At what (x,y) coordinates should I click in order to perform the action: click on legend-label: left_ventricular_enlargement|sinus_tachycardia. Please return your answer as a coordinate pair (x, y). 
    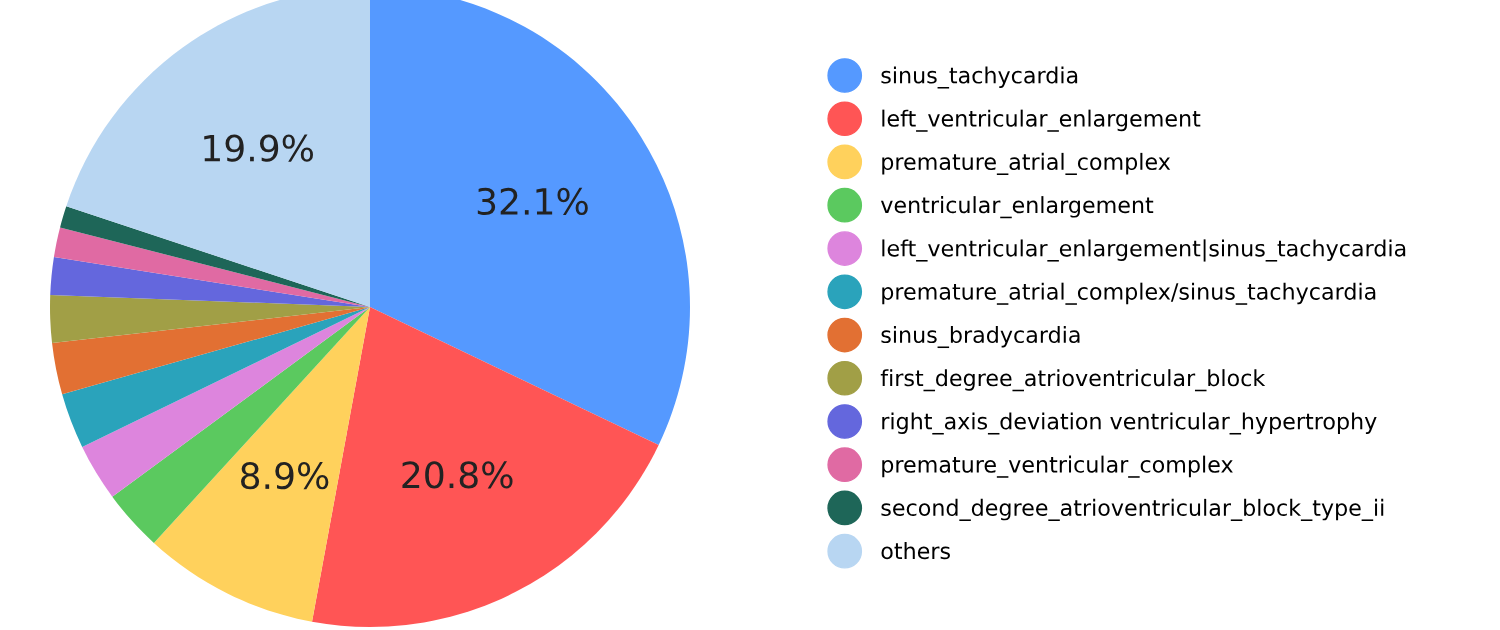
    Looking at the image, I should click on (1144, 250).